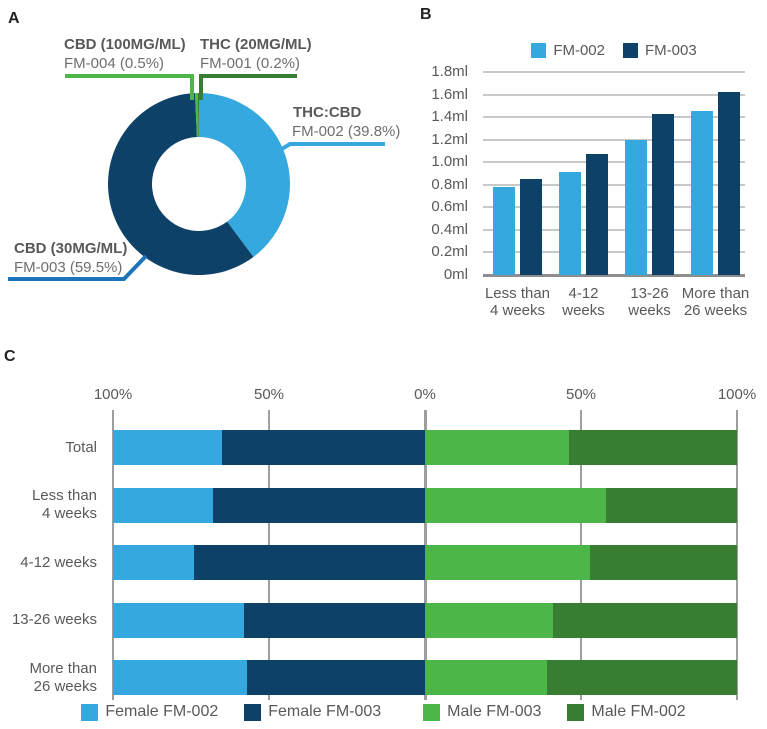 This screenshot has height=729, width=767. Describe the element at coordinates (250, 63) in the screenshot. I see `slice-sublabel-fm-001: FM-001 (0.2%)` at that location.